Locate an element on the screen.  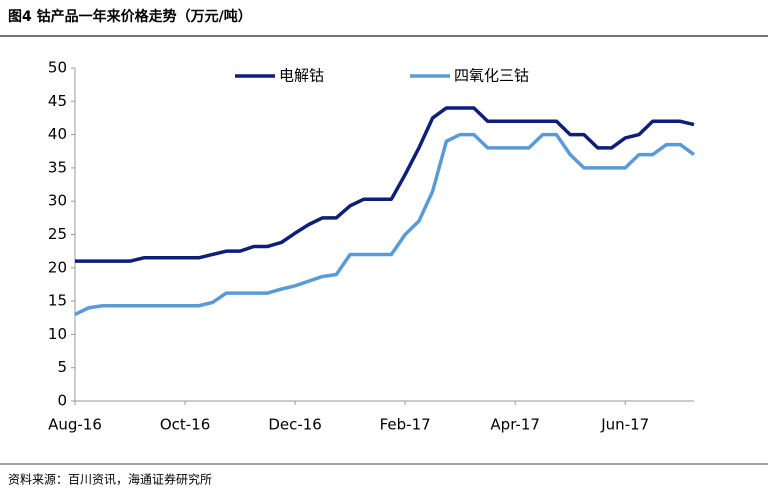
source: 资料来源：百川资讯，海通证券研究所 is located at coordinates (110, 479).